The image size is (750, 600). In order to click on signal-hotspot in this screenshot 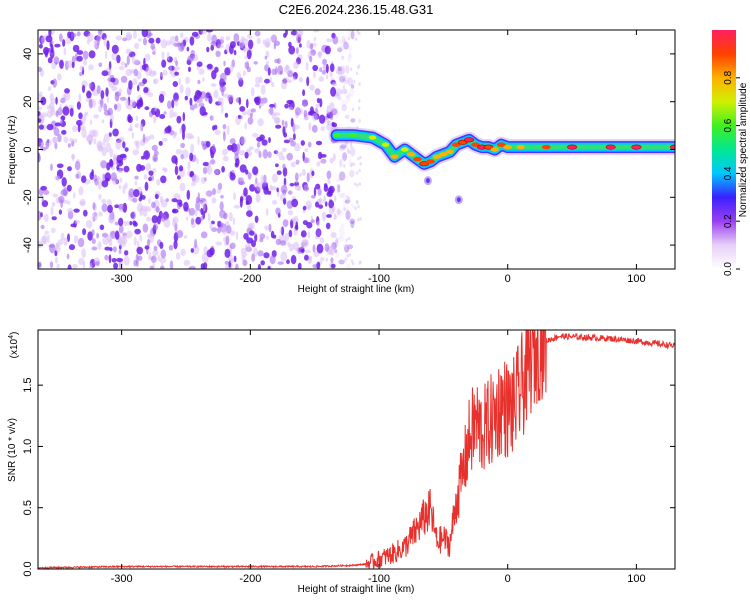, I will do `click(546, 147)`.